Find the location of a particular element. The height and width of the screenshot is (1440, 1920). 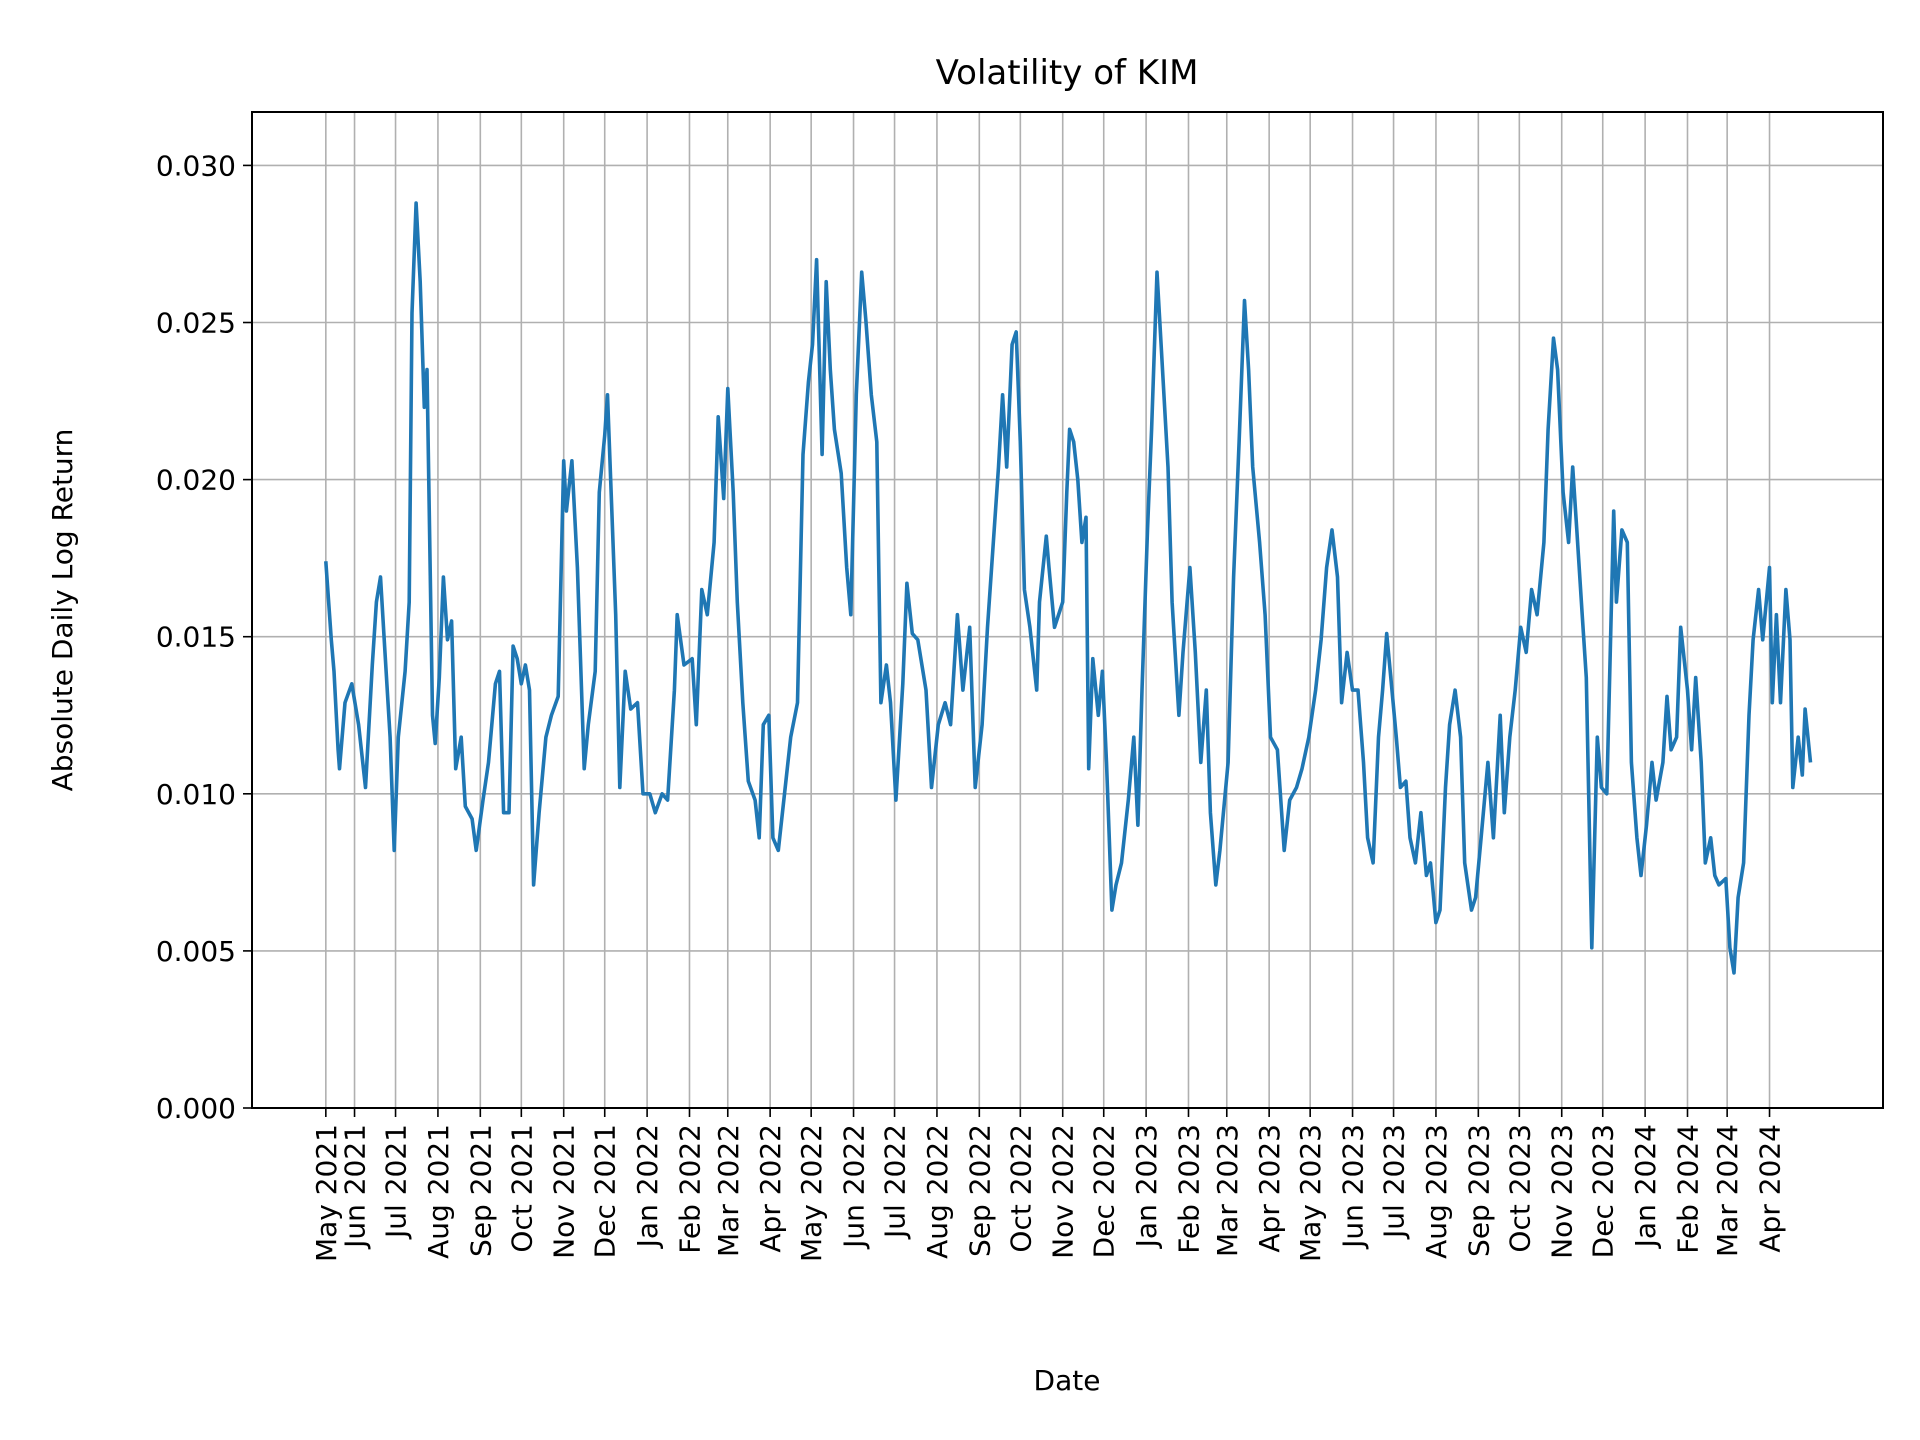

y-tick-label: 0.015 is located at coordinates (196, 637).